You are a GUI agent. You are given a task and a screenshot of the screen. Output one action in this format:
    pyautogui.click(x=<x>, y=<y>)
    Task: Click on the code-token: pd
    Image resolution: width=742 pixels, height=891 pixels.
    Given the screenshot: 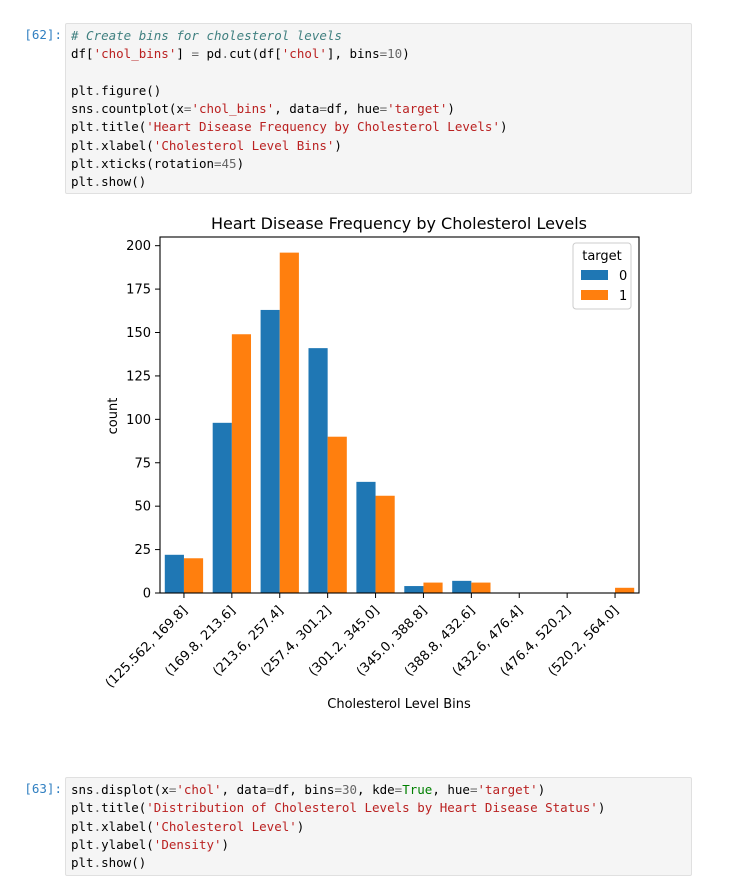 What is the action you would take?
    pyautogui.click(x=210, y=54)
    